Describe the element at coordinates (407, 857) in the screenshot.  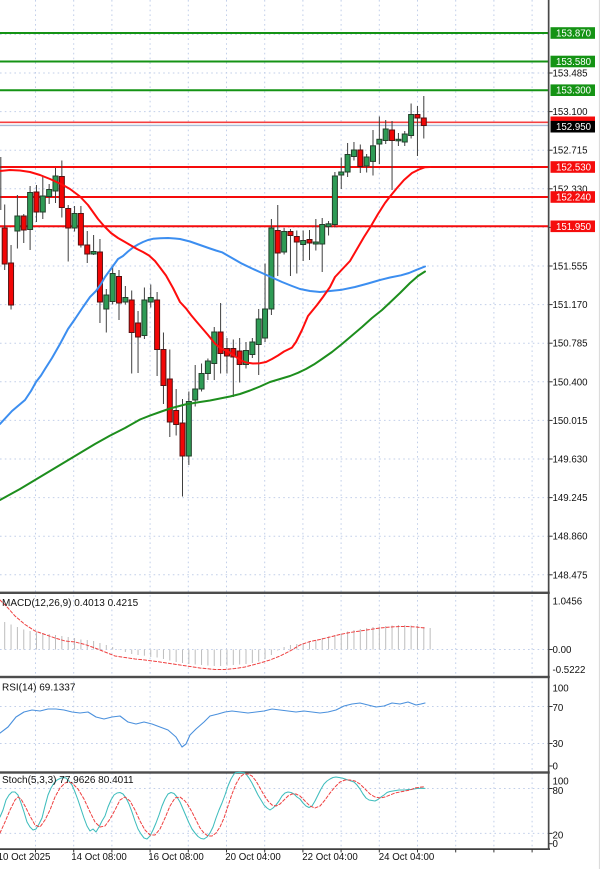
I see `svg-text: 24 Oct 04:00` at that location.